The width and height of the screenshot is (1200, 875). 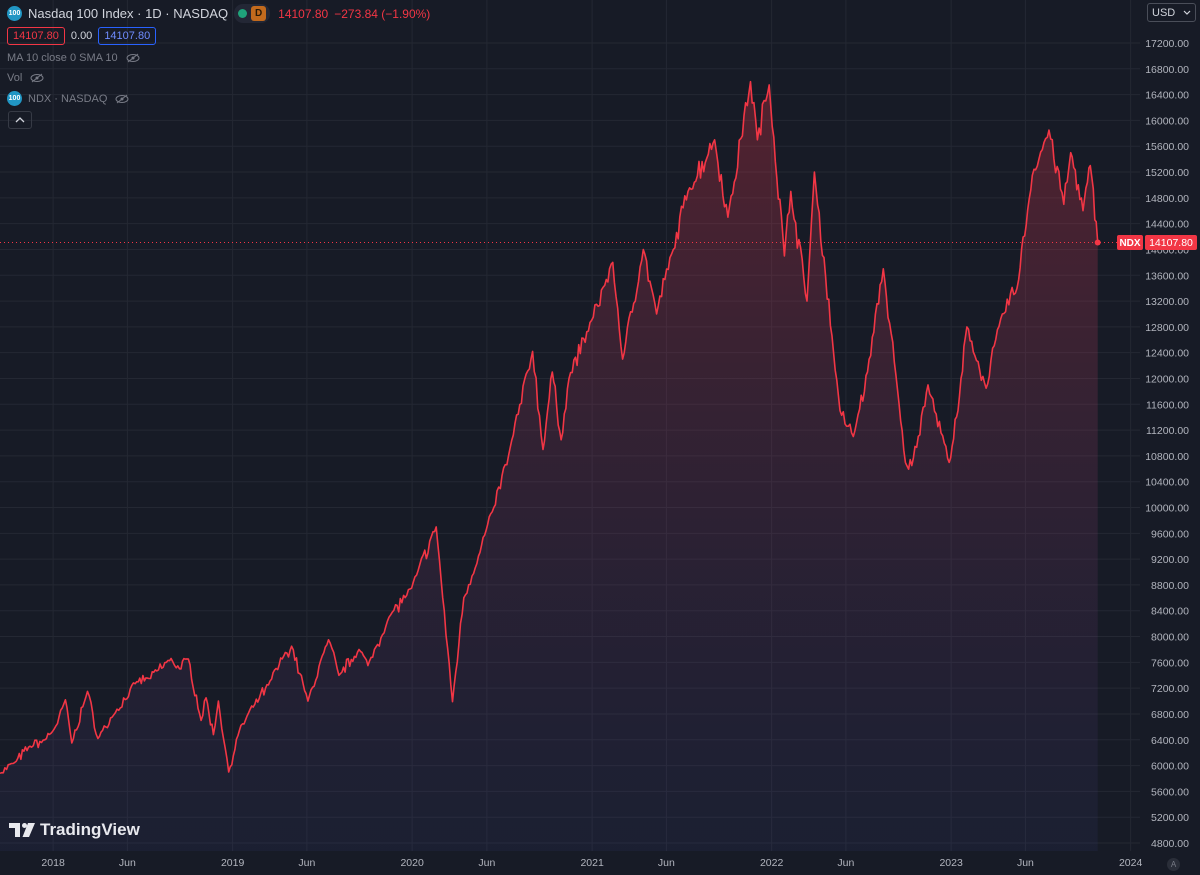 What do you see at coordinates (1097, 242) in the screenshot?
I see `last-price-dot` at bounding box center [1097, 242].